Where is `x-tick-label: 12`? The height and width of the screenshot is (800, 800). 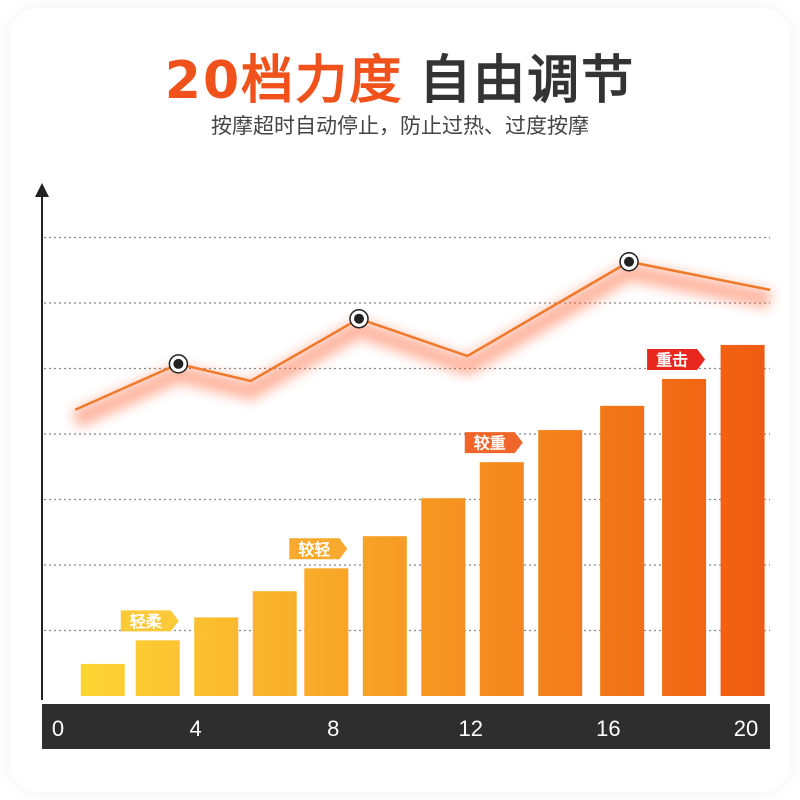
x-tick-label: 12 is located at coordinates (471, 728).